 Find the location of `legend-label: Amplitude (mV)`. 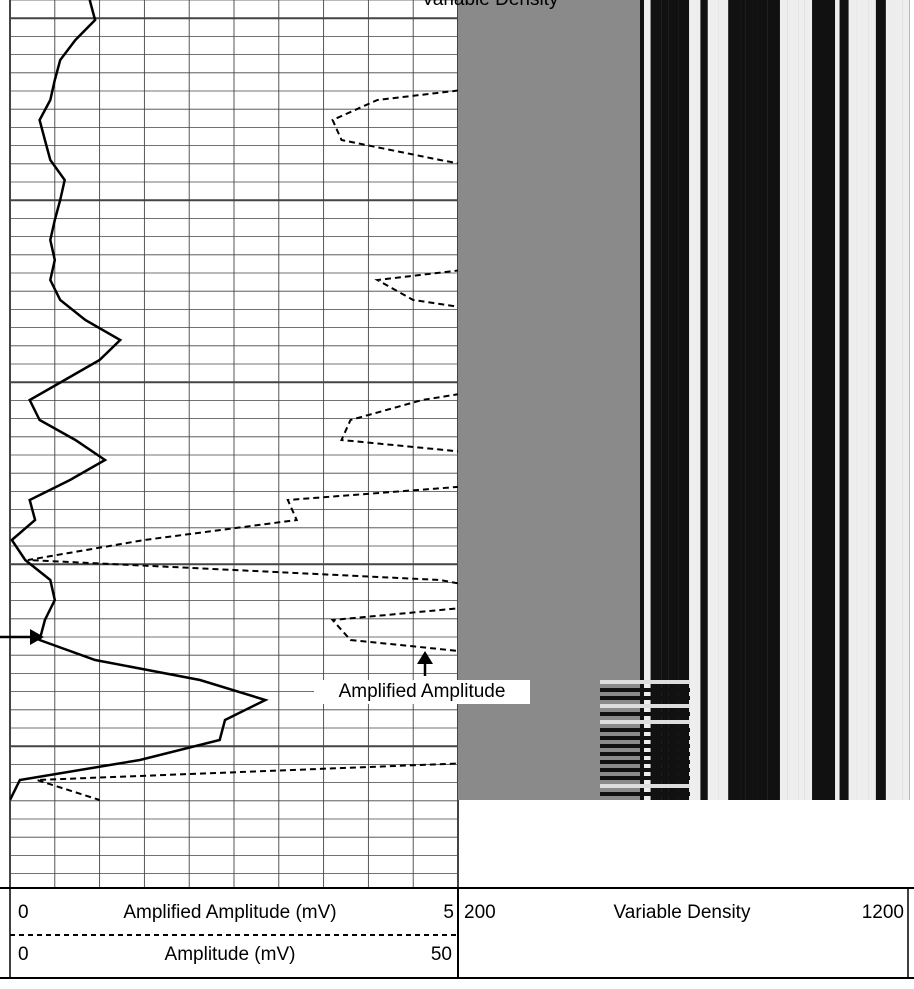

legend-label: Amplitude (mV) is located at coordinates (230, 954).